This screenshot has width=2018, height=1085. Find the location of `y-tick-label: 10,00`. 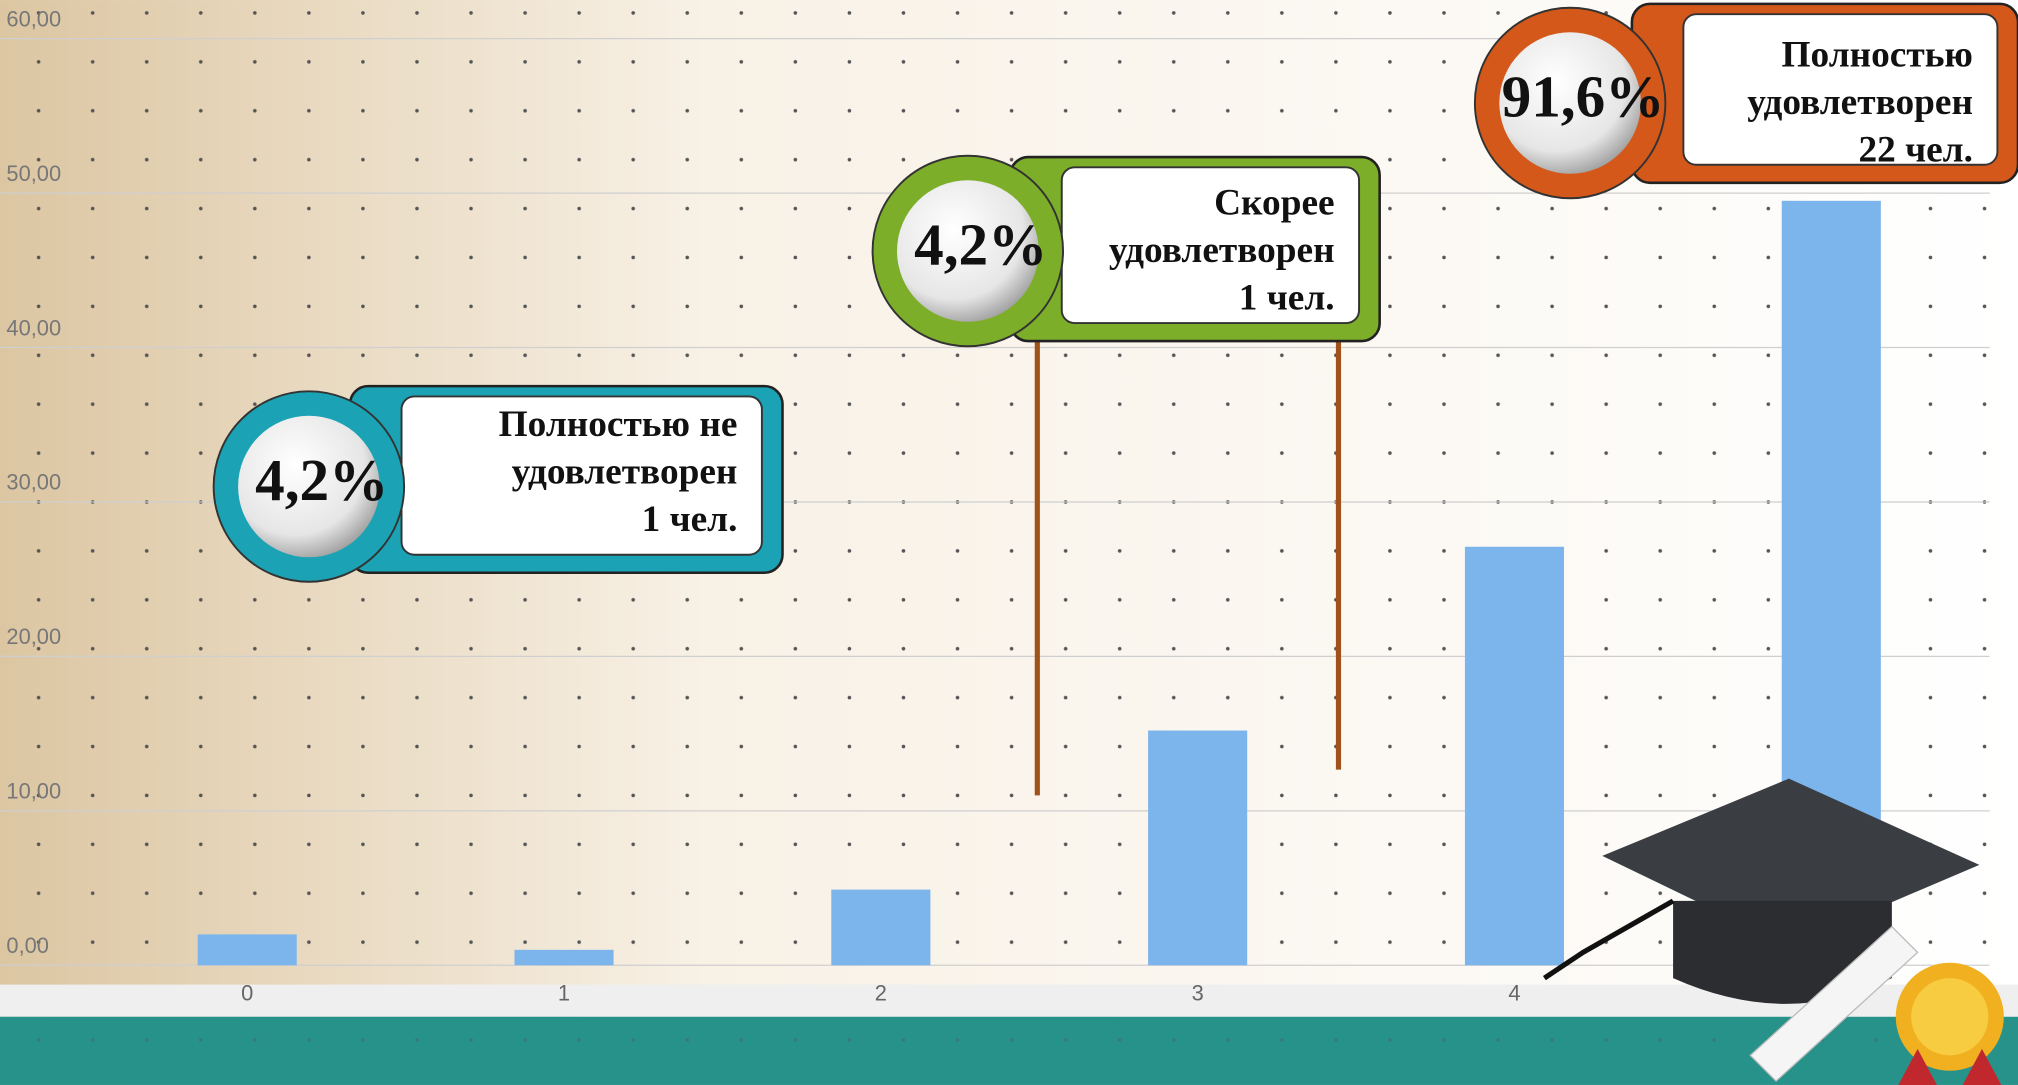

y-tick-label: 10,00 is located at coordinates (33, 791).